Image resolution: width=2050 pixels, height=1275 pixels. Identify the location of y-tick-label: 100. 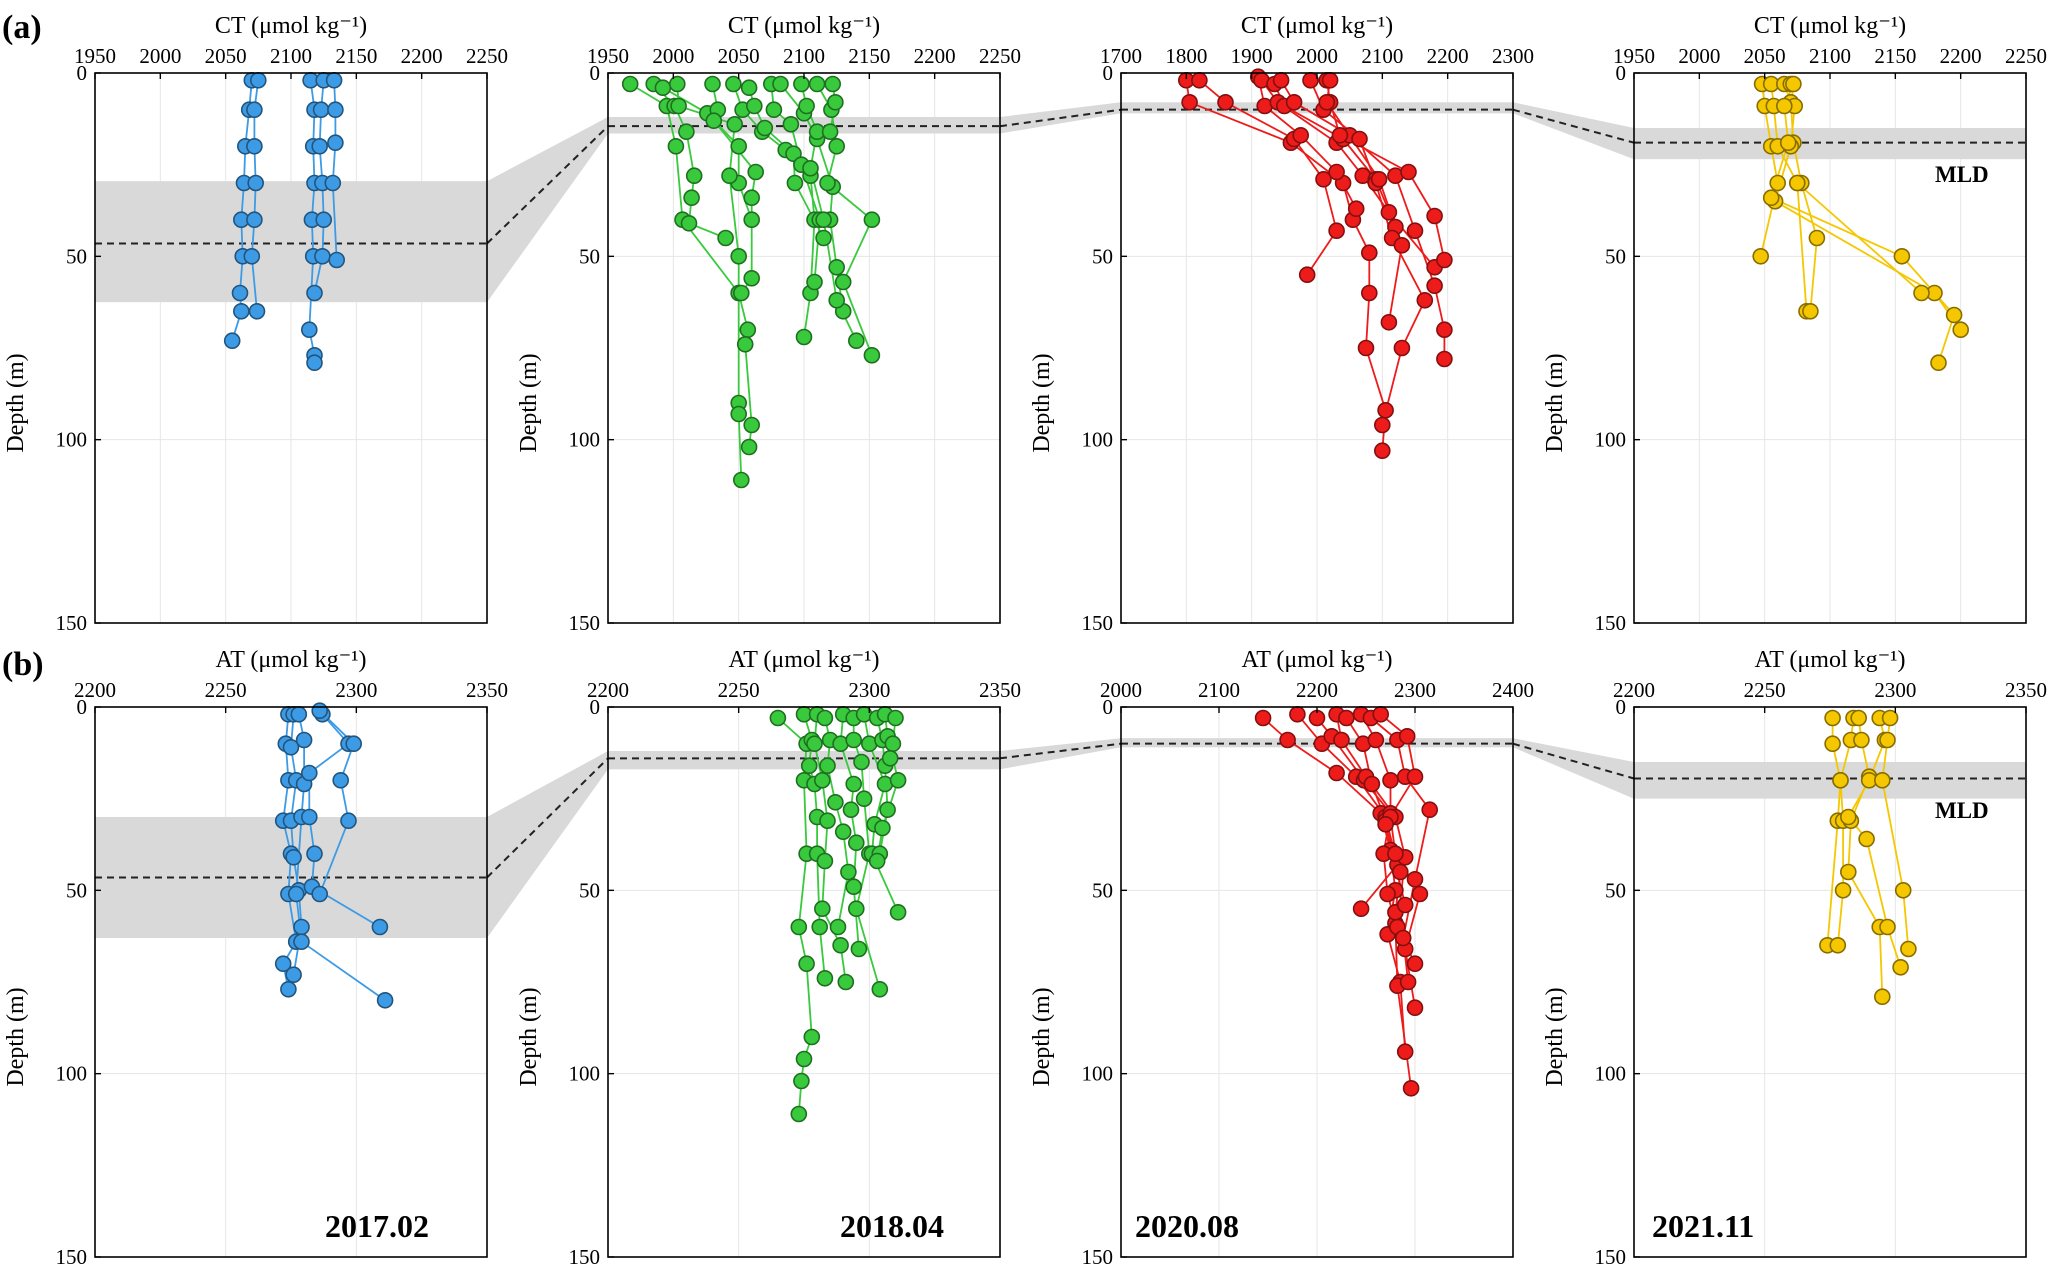
(1098, 440).